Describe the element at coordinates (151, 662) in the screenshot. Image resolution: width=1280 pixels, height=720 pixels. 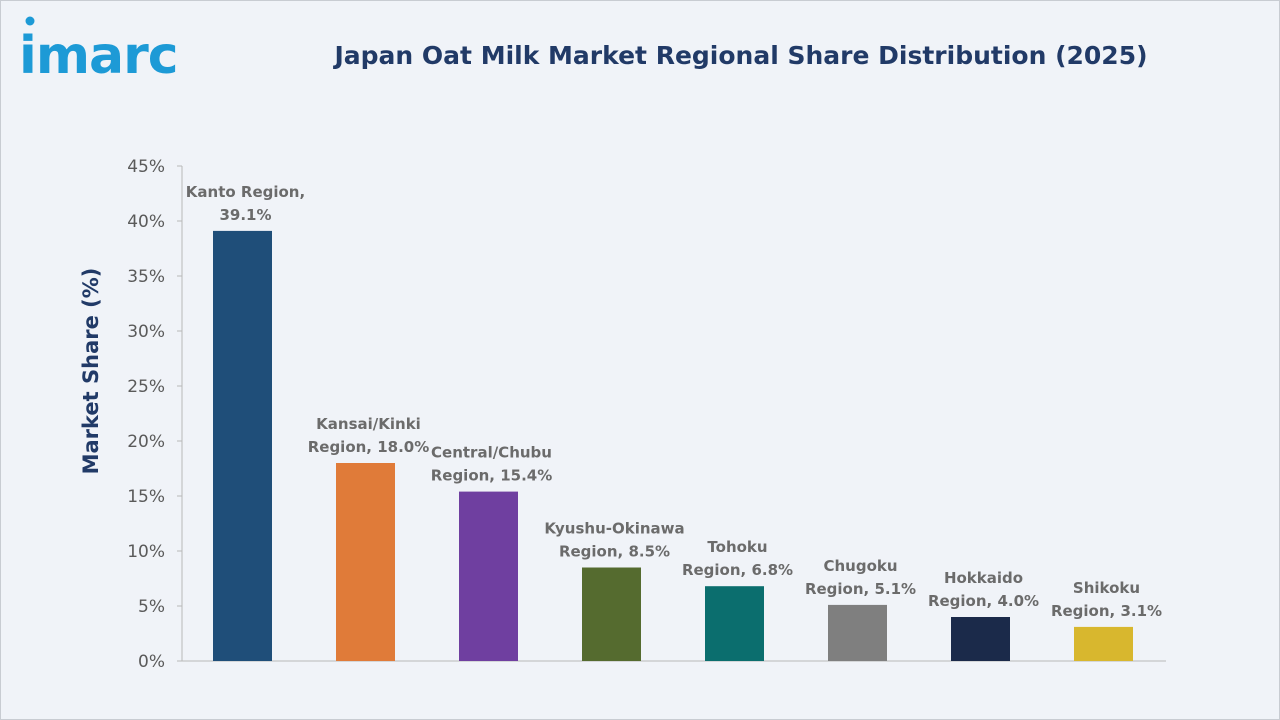
I see `y-tick-label: 0%` at that location.